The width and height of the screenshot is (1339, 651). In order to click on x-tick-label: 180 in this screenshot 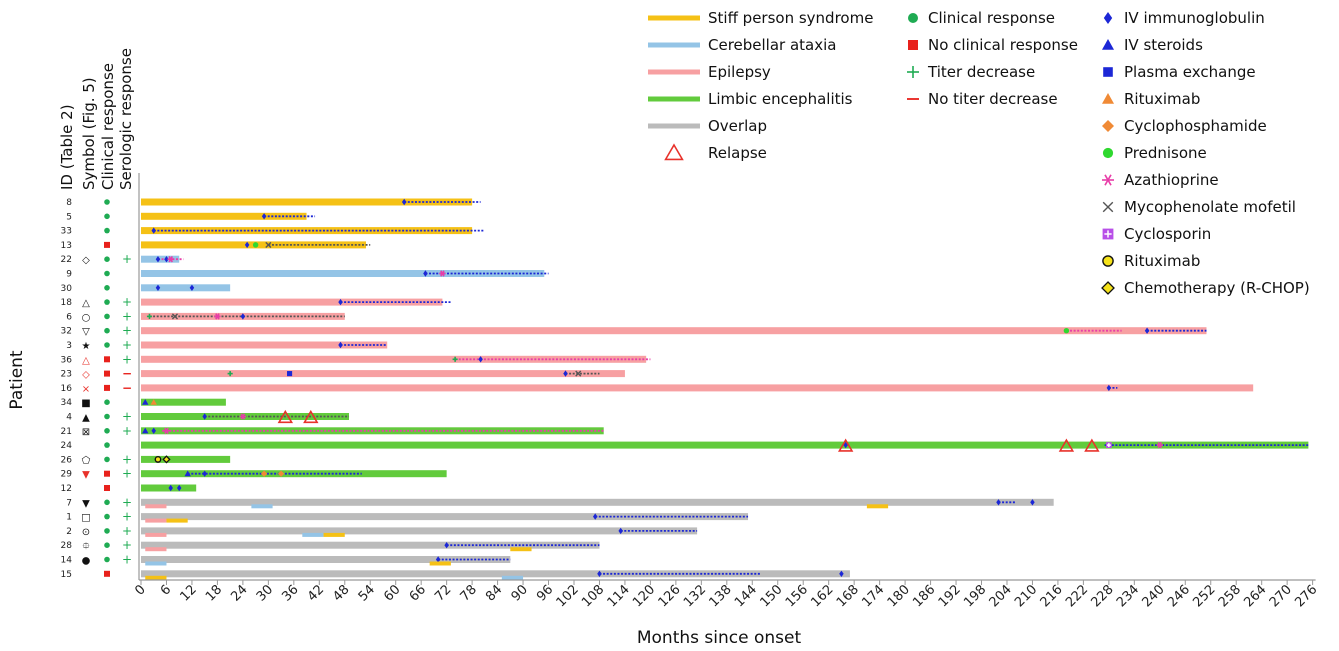, I will do `click(899, 596)`.